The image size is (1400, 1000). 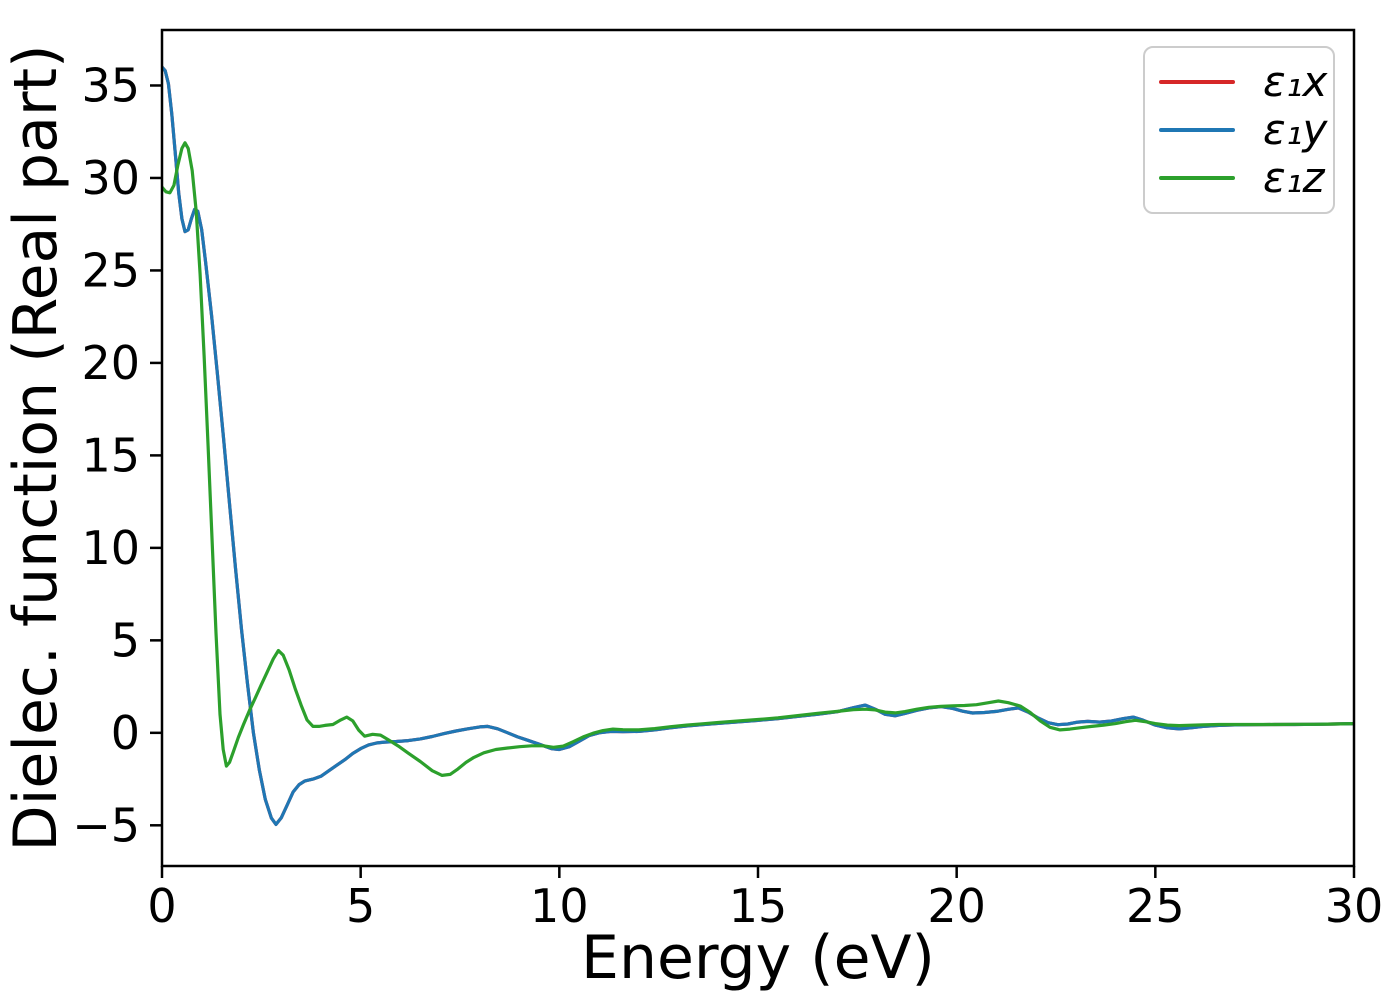 What do you see at coordinates (1243, 130) in the screenshot?
I see `legend-item-e1y: ε₁y` at bounding box center [1243, 130].